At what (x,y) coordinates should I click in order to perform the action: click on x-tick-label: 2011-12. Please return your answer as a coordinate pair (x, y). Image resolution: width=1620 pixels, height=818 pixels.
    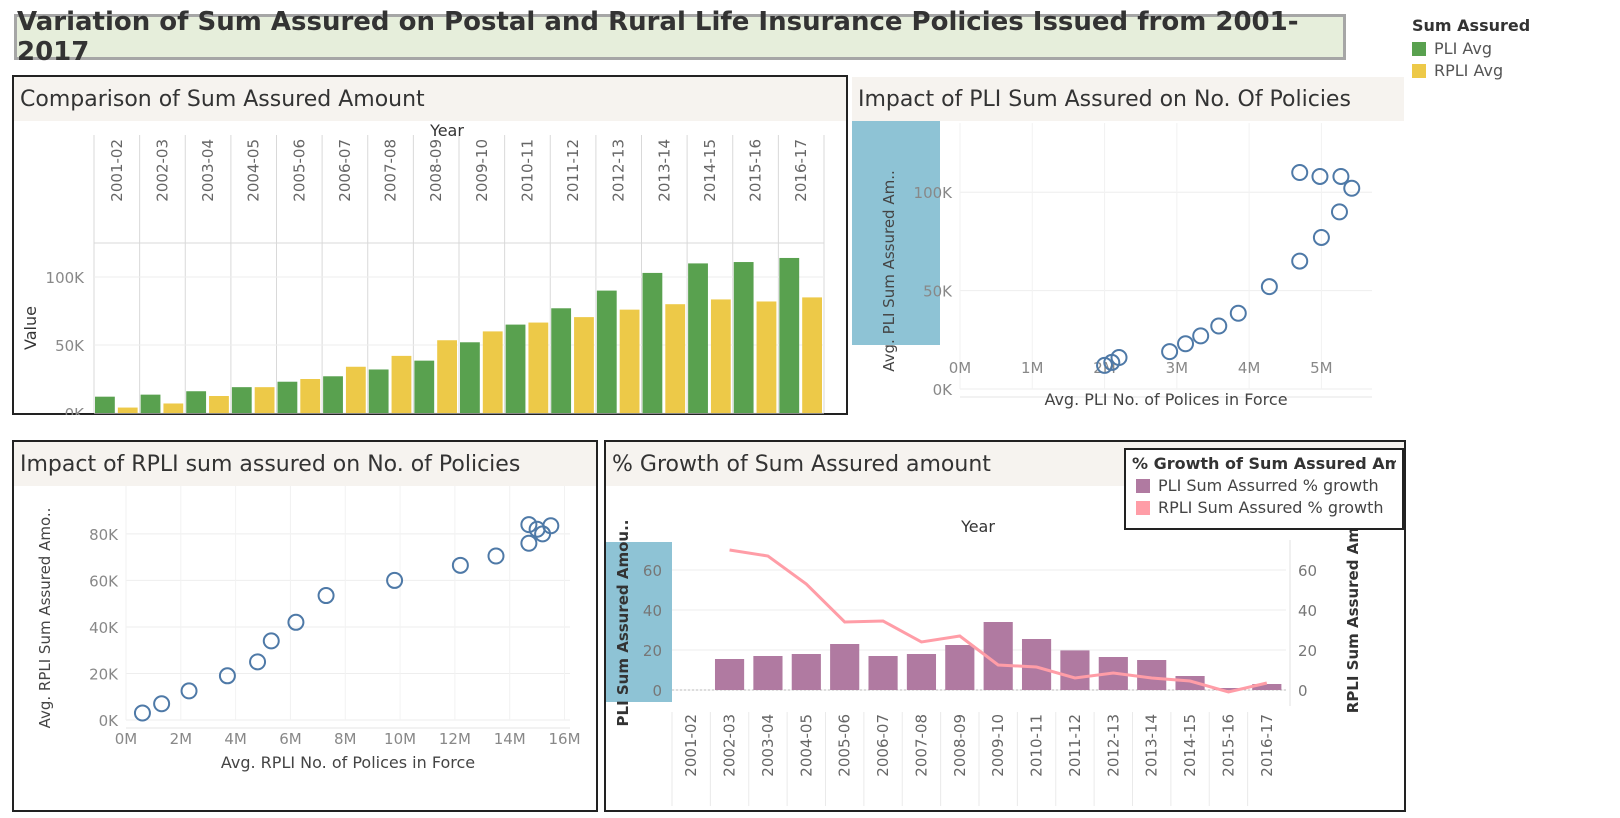
    Looking at the image, I should click on (573, 170).